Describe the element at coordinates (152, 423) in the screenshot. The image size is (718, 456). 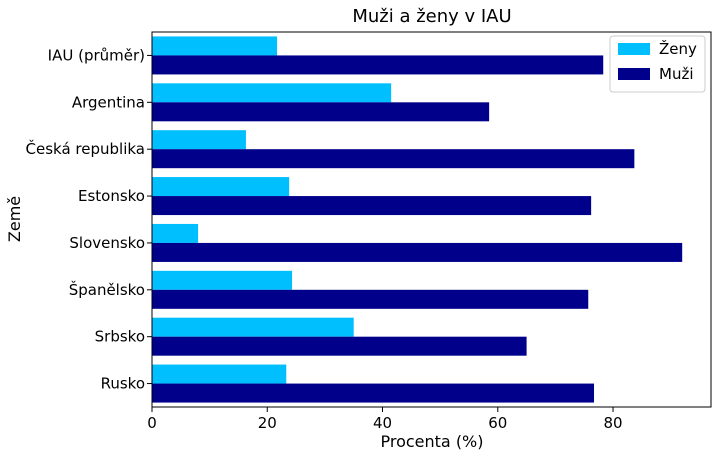
I see `x-tick-label-0: 0` at that location.